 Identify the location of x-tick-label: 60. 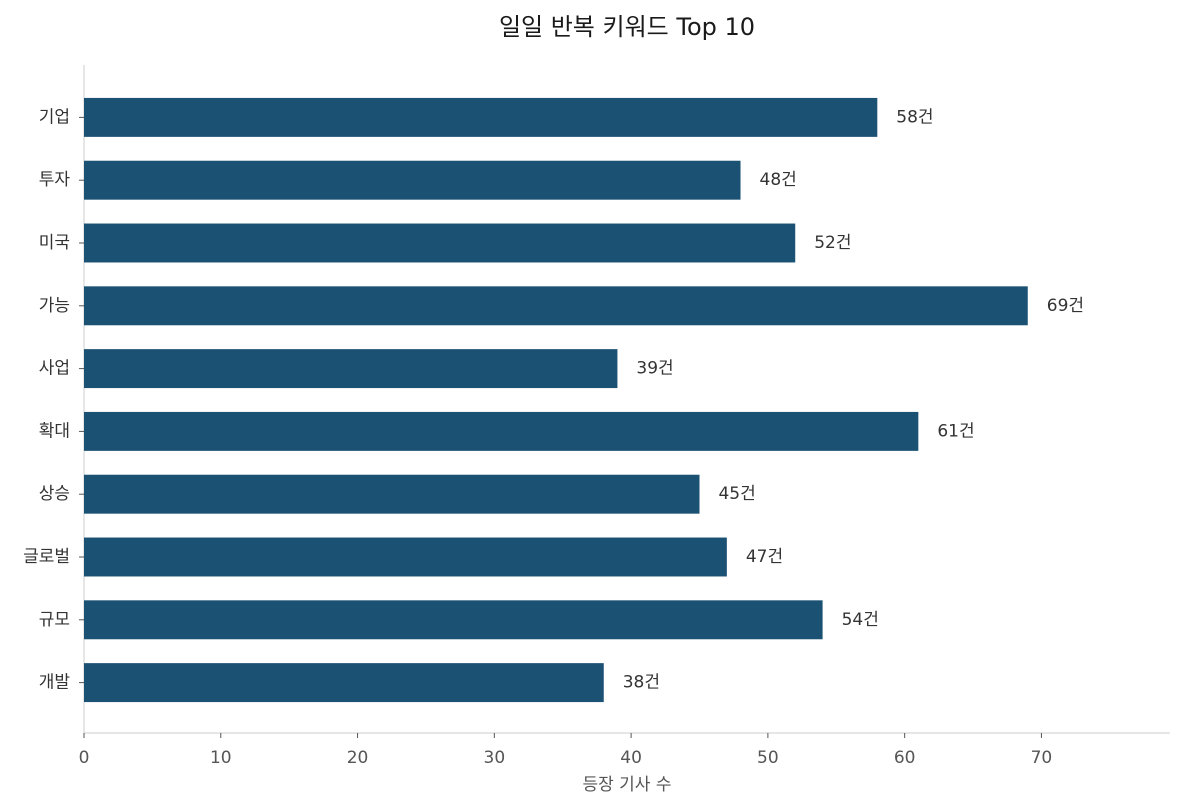
(905, 758).